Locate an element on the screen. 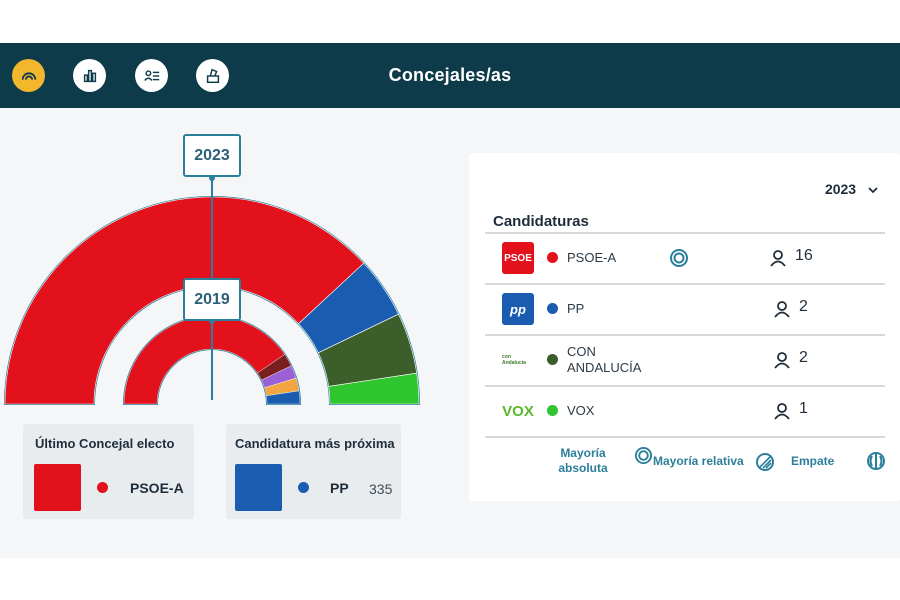  list-item: PSOE PSOE-A 16 is located at coordinates (685, 258).